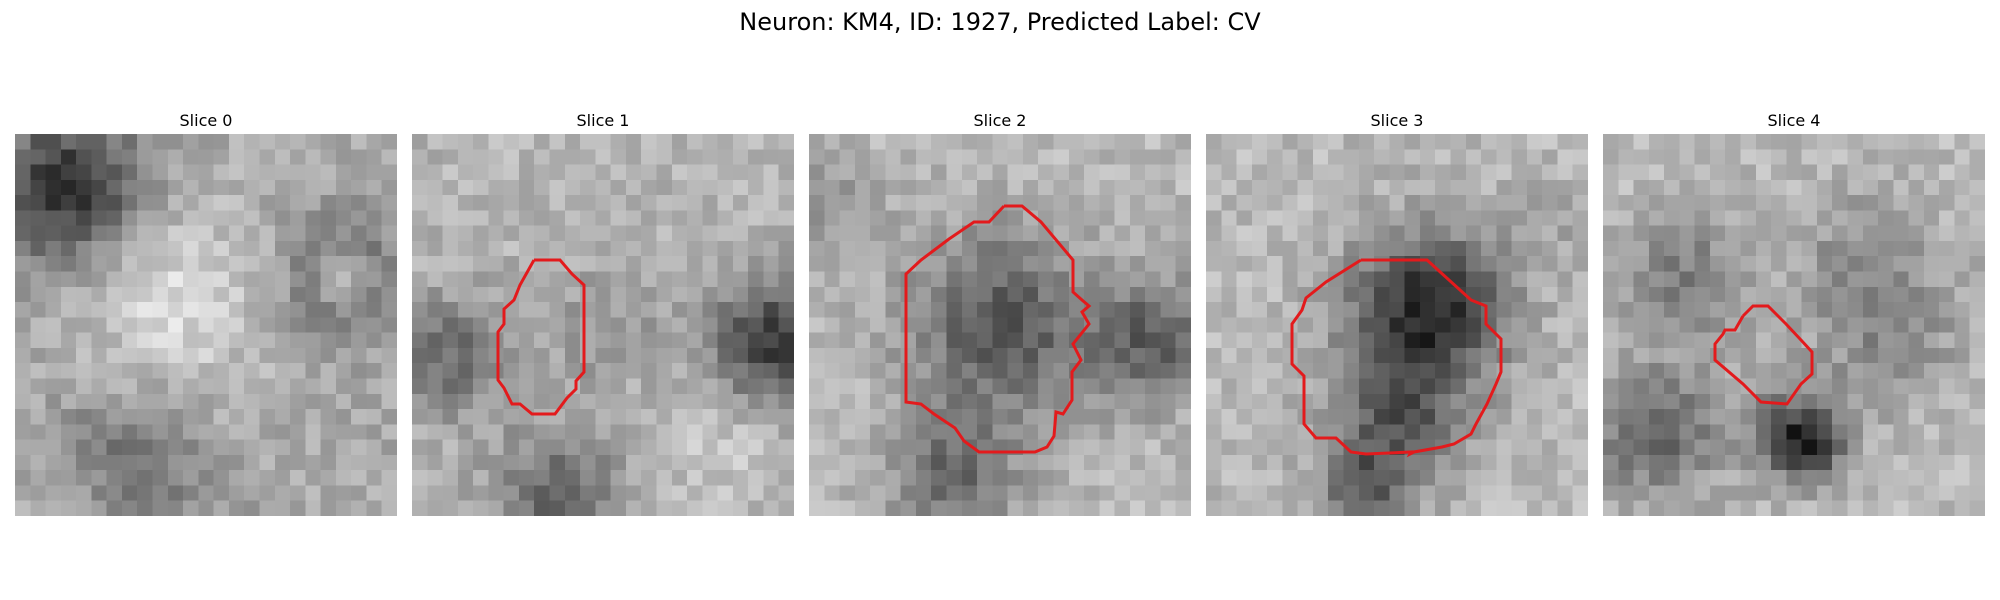  What do you see at coordinates (1397, 120) in the screenshot?
I see `slice-title-3: Slice 3` at bounding box center [1397, 120].